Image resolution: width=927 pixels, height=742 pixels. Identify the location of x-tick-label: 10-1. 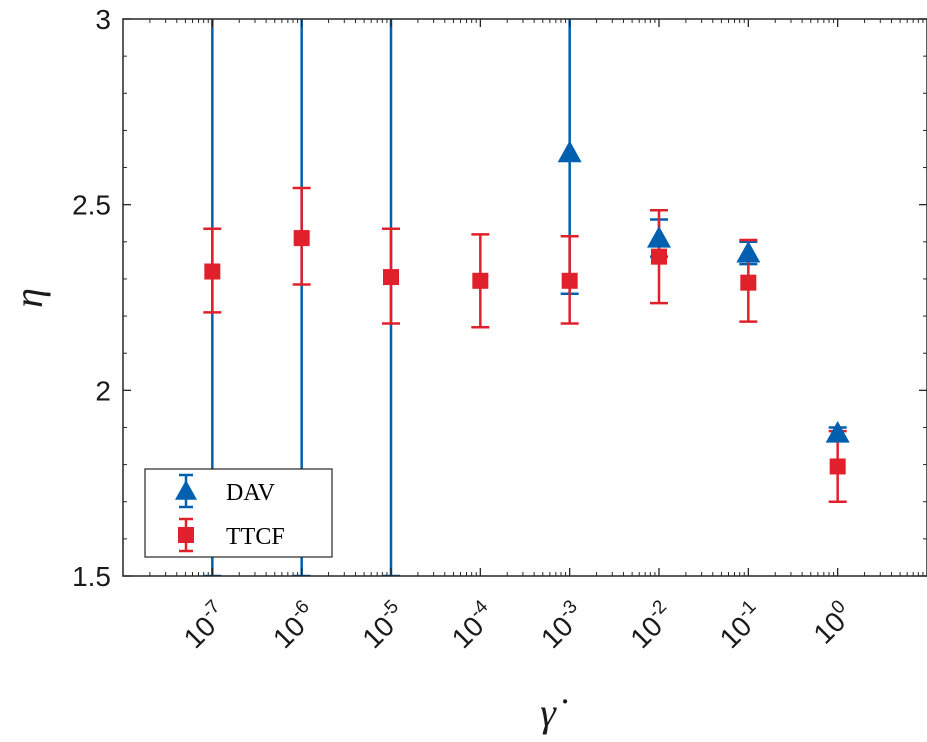
(741, 625).